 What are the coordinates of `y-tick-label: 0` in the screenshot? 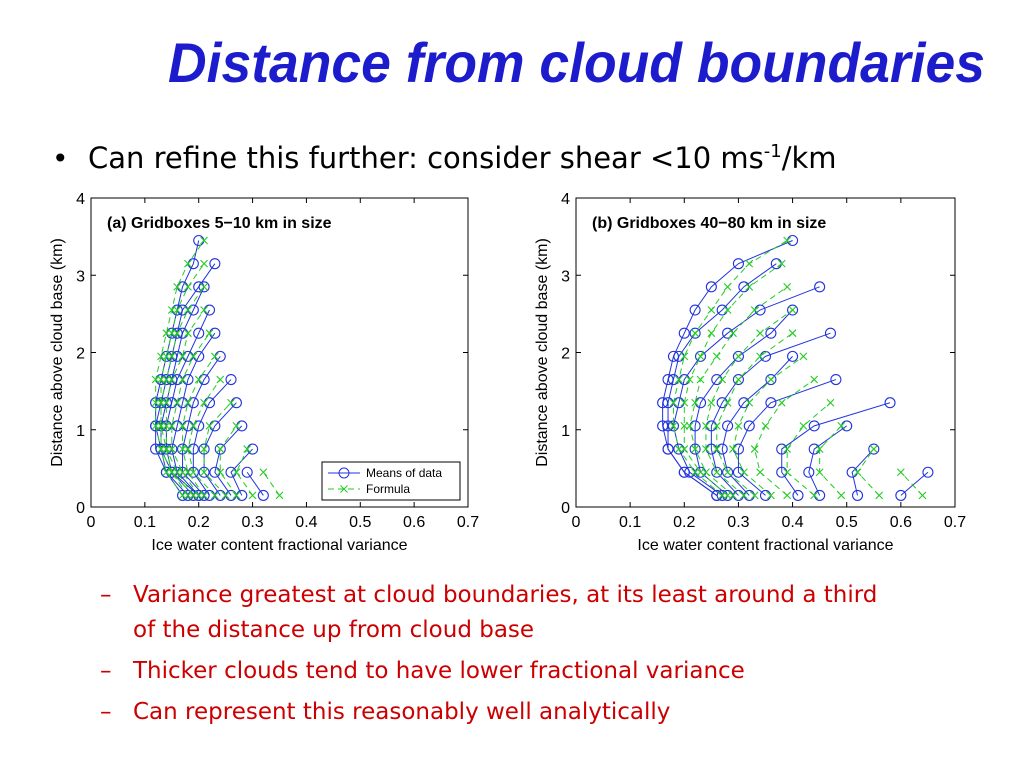 It's located at (565, 508).